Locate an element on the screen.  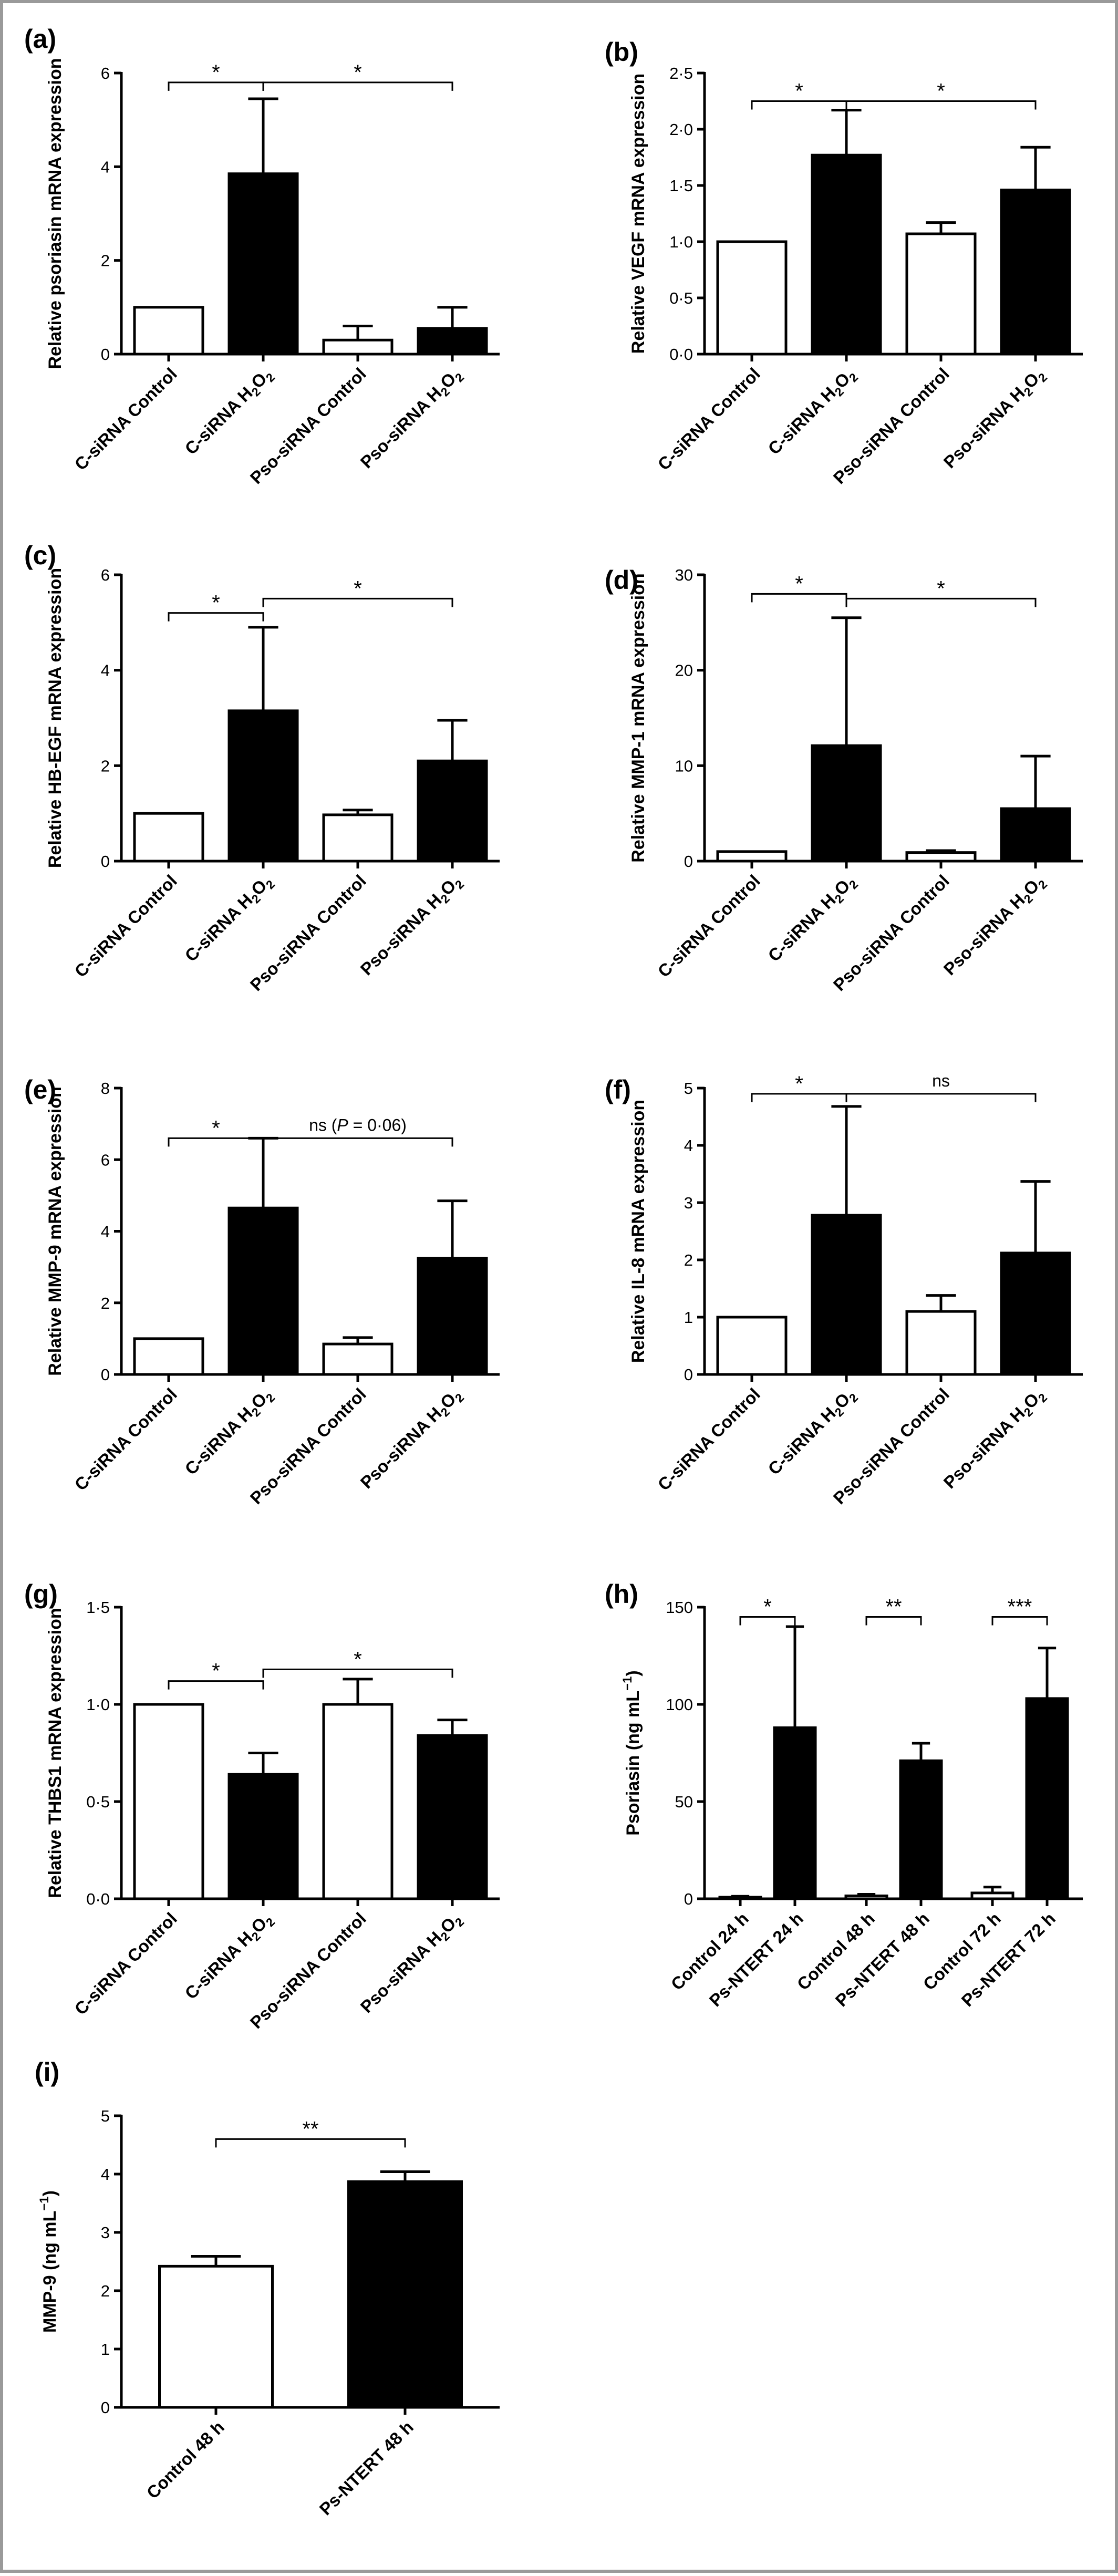
y-tick-label: 10 is located at coordinates (684, 766).